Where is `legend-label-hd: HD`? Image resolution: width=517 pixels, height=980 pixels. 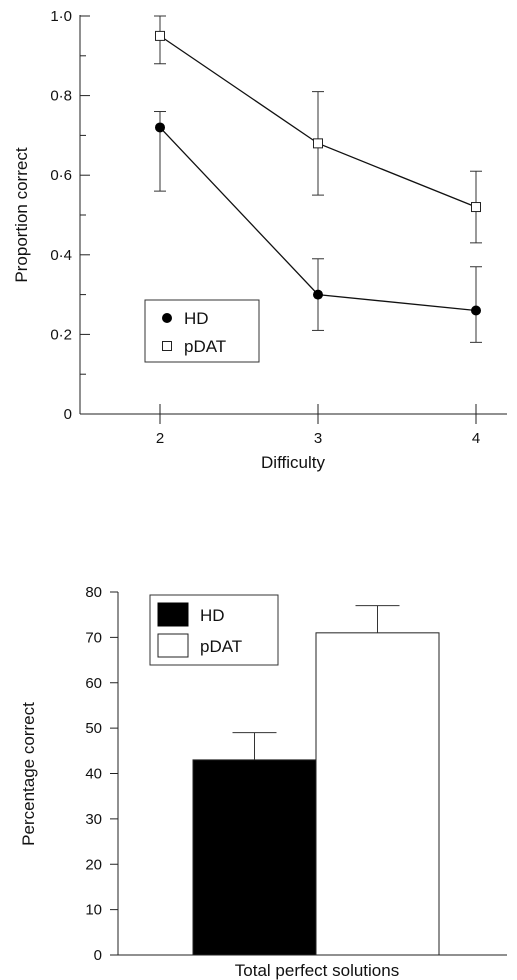 legend-label-hd: HD is located at coordinates (196, 318).